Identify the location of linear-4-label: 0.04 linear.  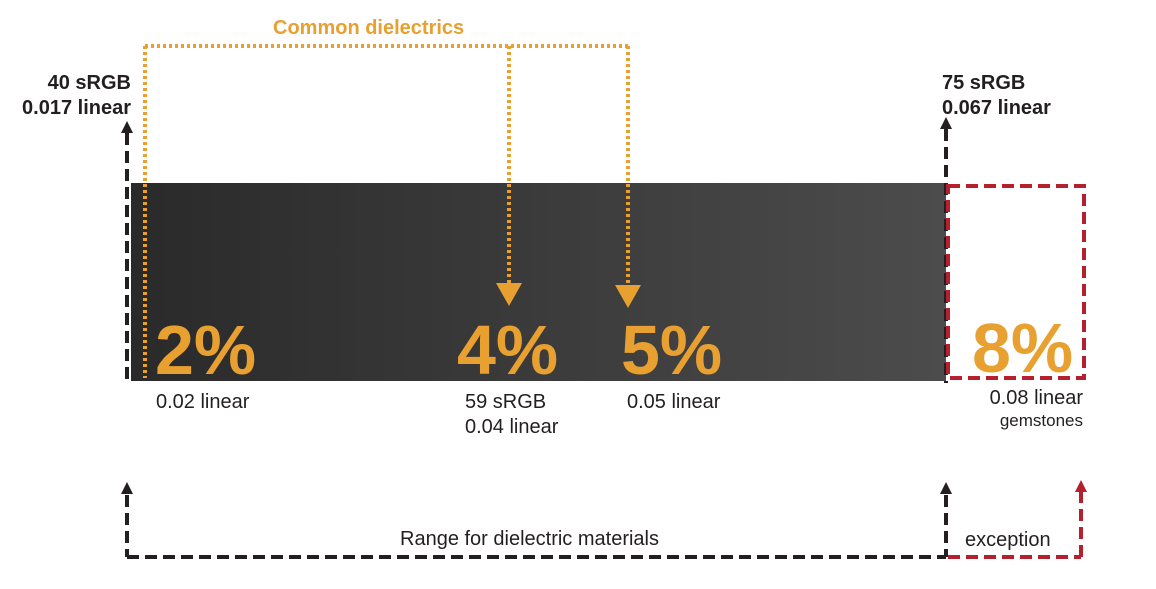
(512, 427).